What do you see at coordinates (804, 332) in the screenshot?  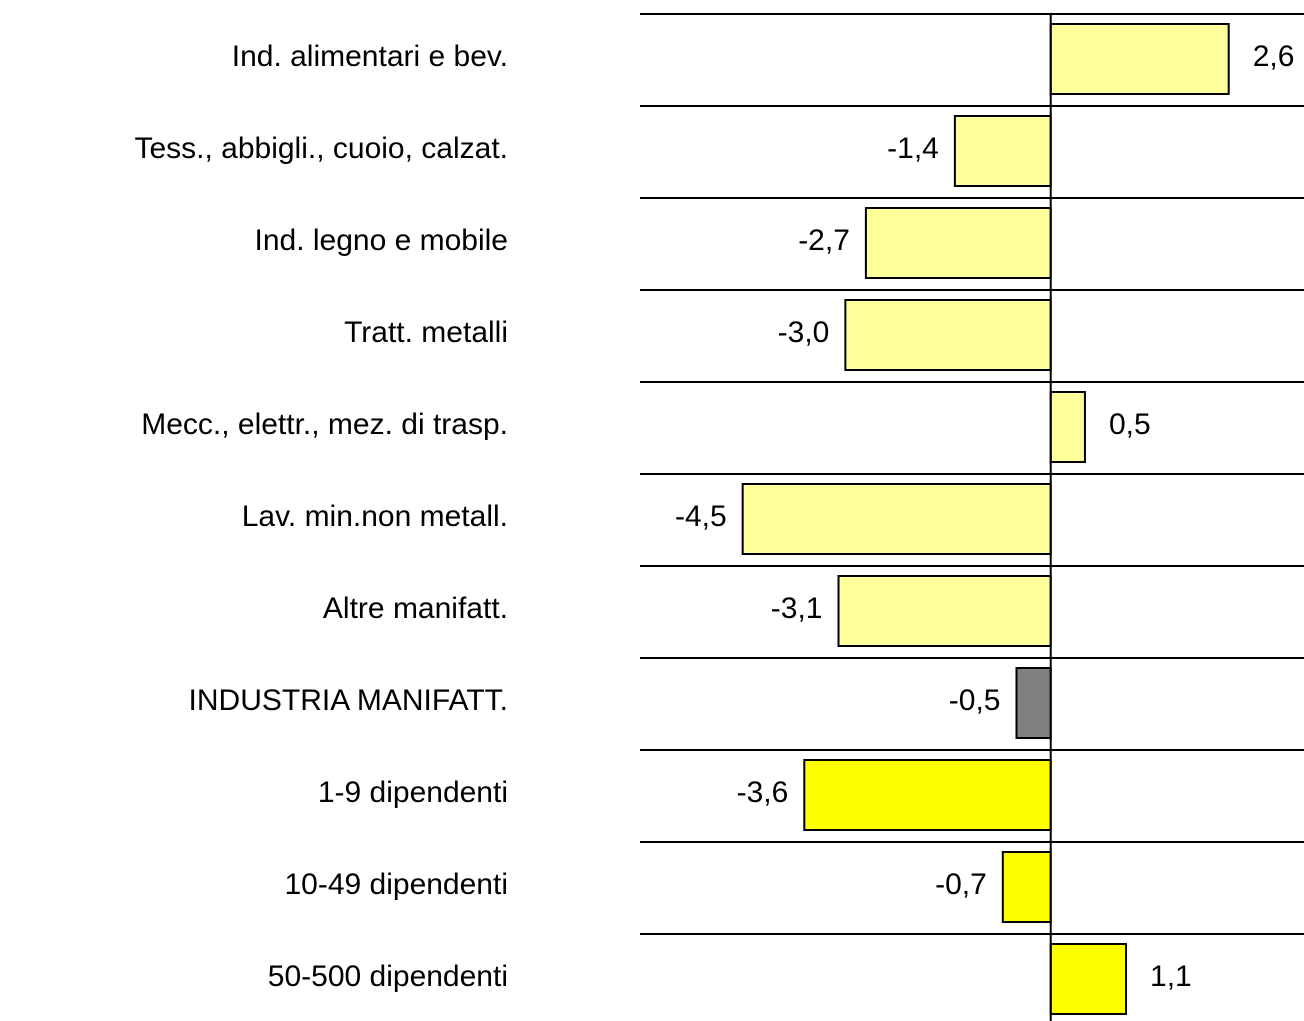 I see `value-label: -3,0` at bounding box center [804, 332].